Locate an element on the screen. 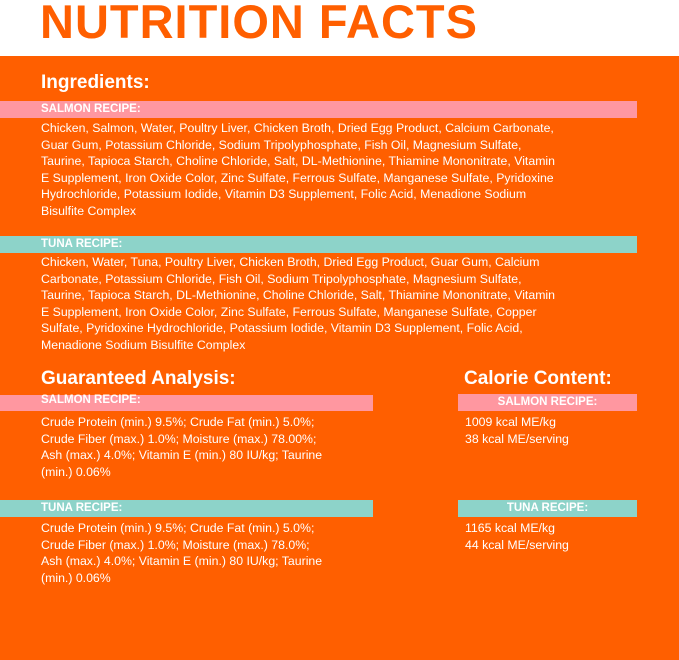 This screenshot has width=679, height=660. calorie-tuna-text: 1165 kcal ME/kg 44 kcal ME/serving is located at coordinates (517, 536).